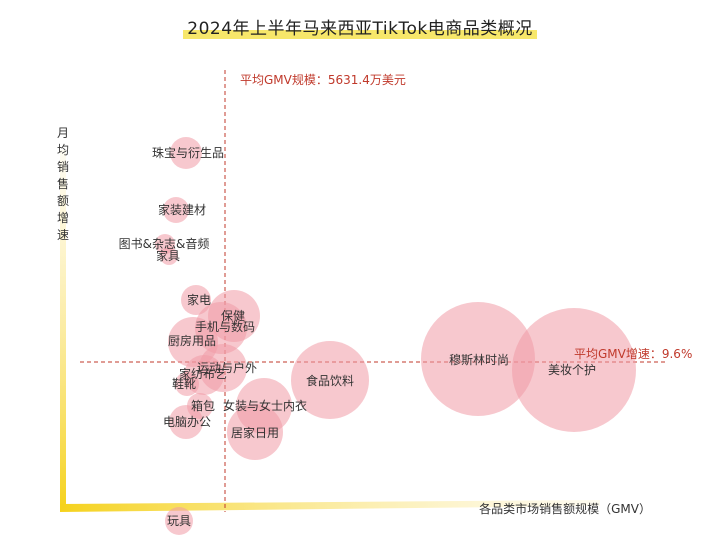 The width and height of the screenshot is (720, 550). What do you see at coordinates (63, 150) in the screenshot?
I see `y-axis-label-char: 均` at bounding box center [63, 150].